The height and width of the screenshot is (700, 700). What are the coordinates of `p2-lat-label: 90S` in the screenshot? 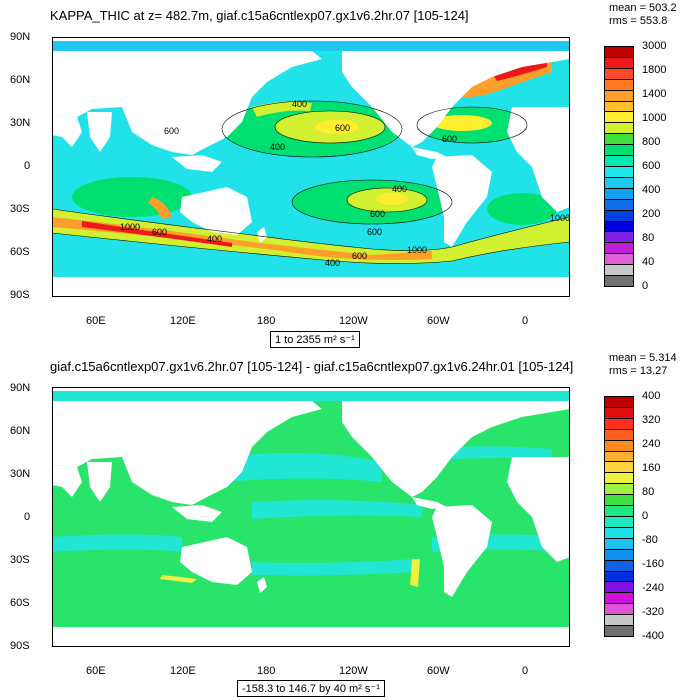 It's located at (20, 646).